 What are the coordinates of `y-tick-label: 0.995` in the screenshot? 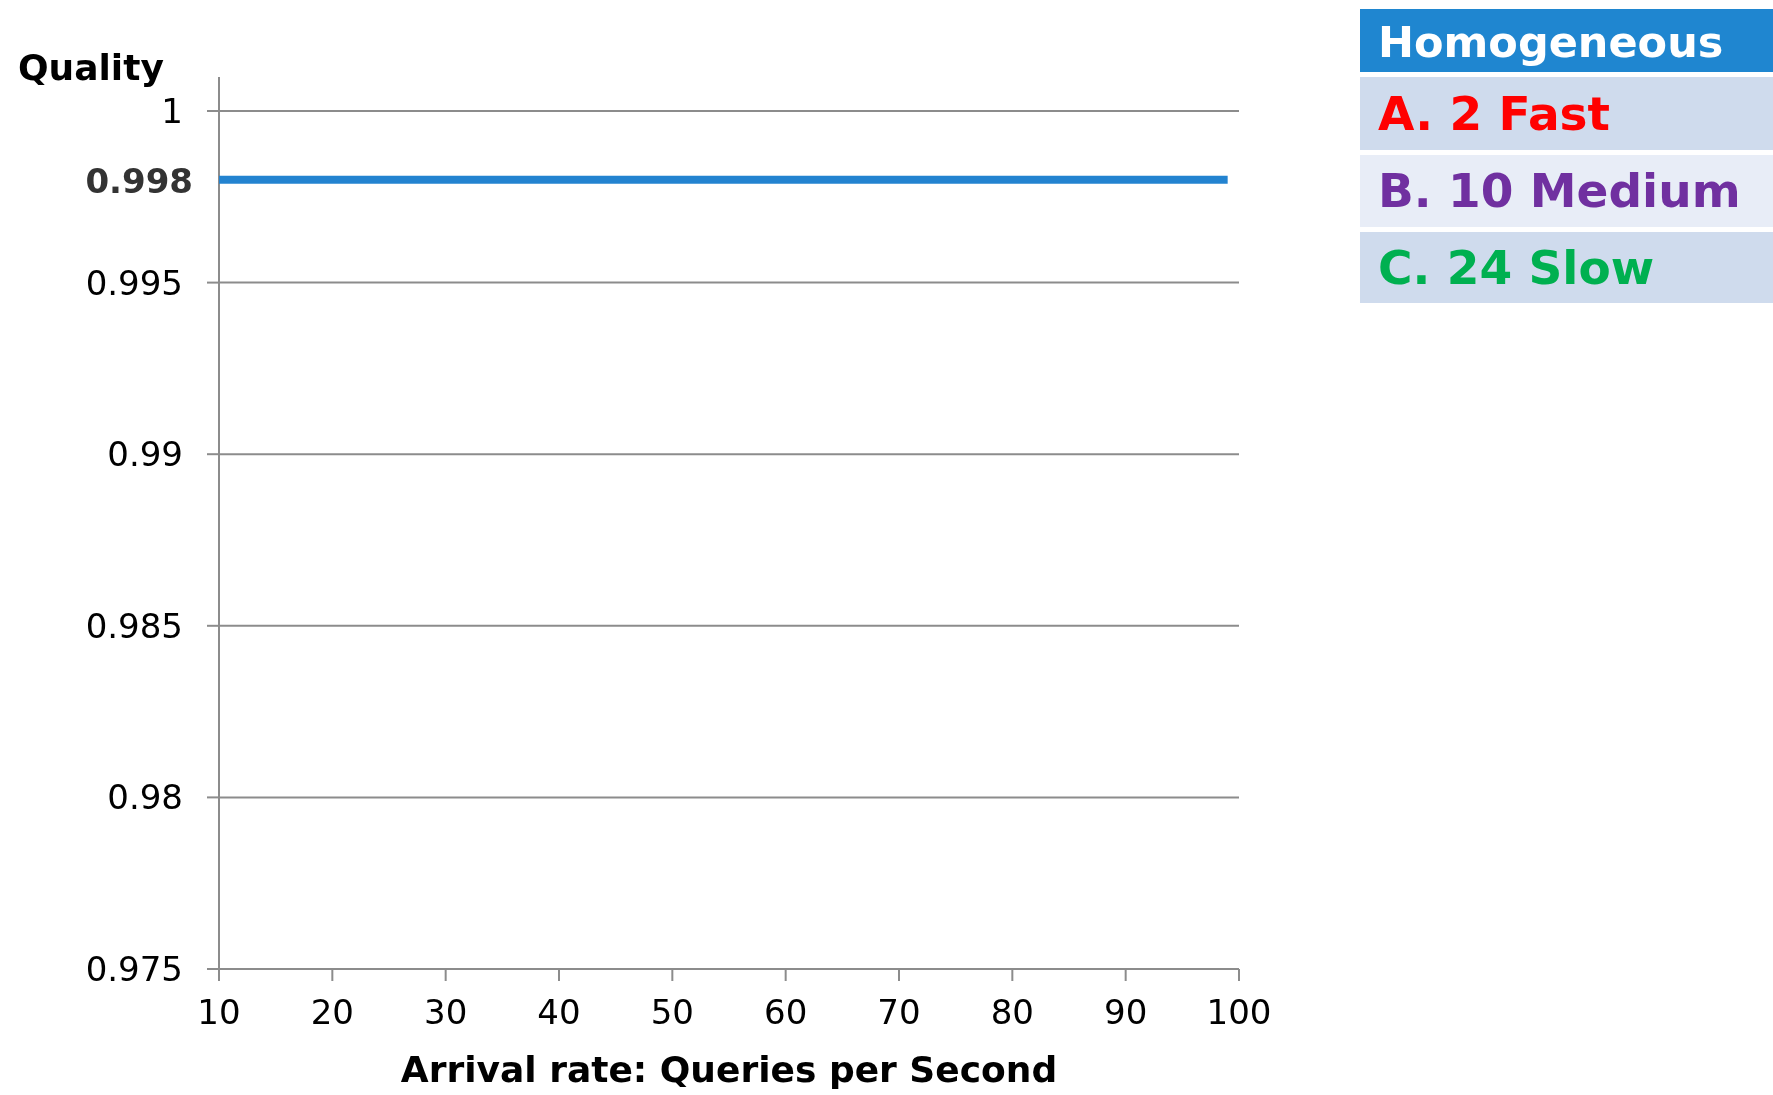 It's located at (134, 282).